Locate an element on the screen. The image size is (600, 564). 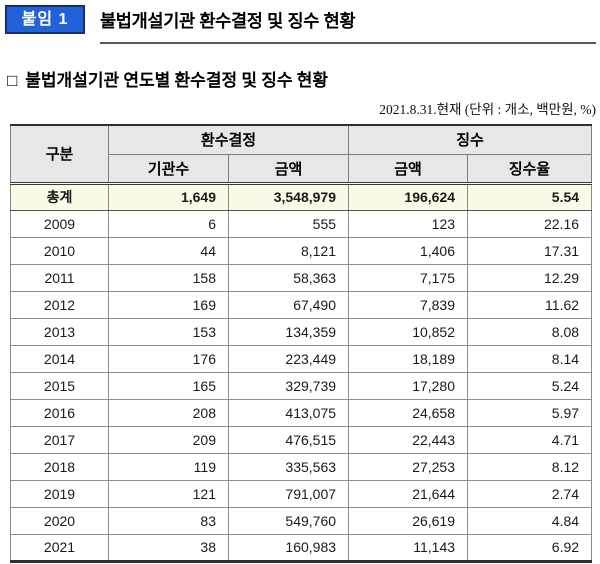
table-row: 2014 176 223,449 18,189 8.14 is located at coordinates (301, 358).